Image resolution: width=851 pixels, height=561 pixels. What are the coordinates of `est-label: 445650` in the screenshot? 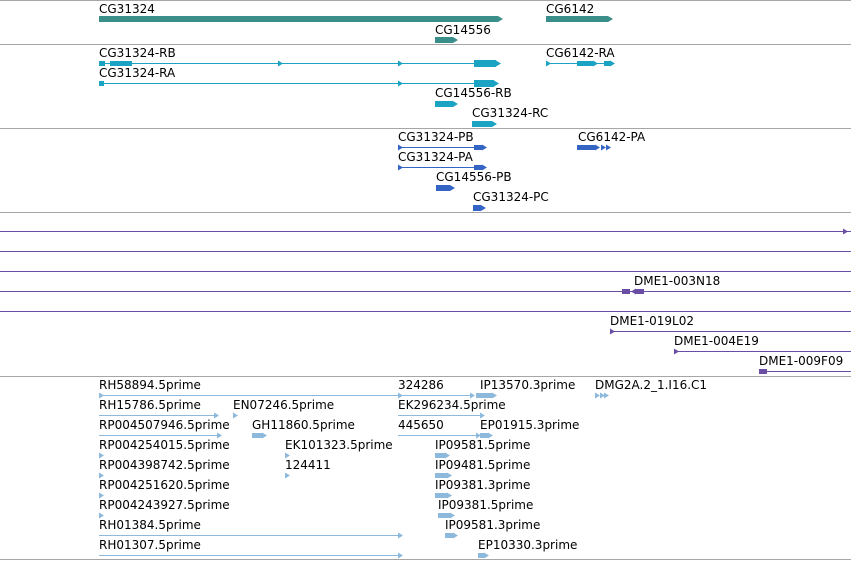 It's located at (421, 425).